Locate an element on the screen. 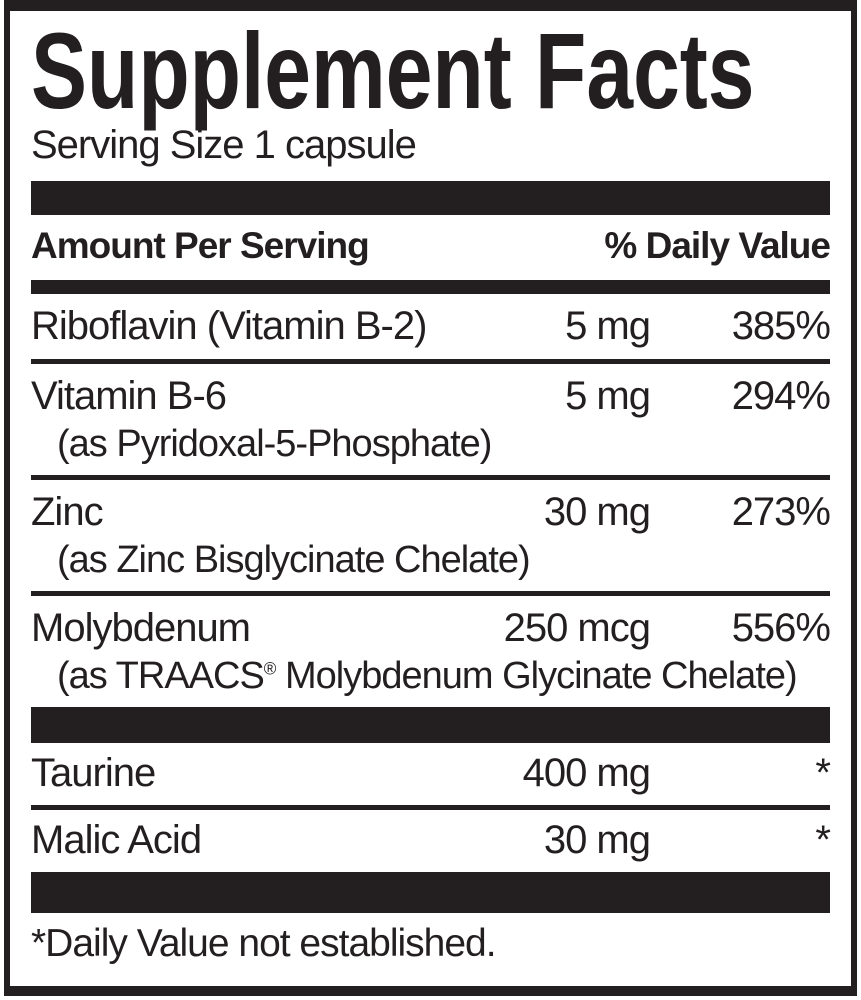  other-ingredients-group: Taurine 400 mg * Malic Acid 30 mg * is located at coordinates (431, 807).